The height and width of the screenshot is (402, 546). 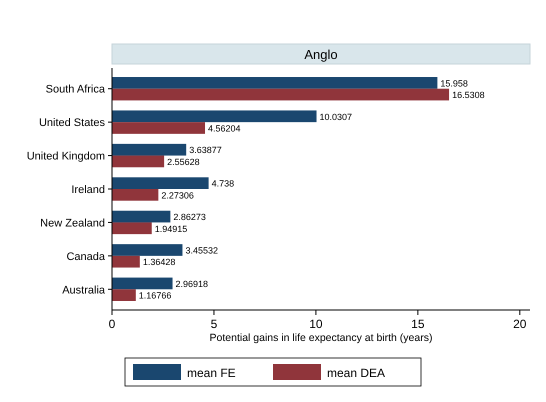 What do you see at coordinates (520, 324) in the screenshot?
I see `x-tick-label: 20` at bounding box center [520, 324].